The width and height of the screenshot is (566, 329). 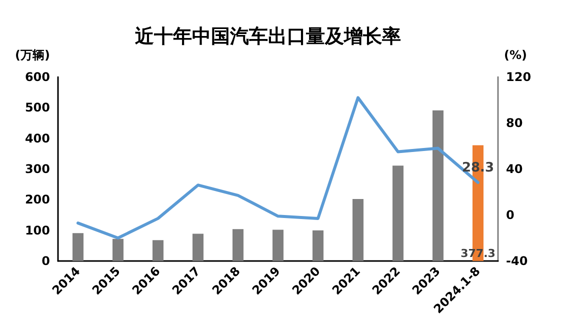 I want to click on y-tick-label: 600, so click(x=37, y=77).